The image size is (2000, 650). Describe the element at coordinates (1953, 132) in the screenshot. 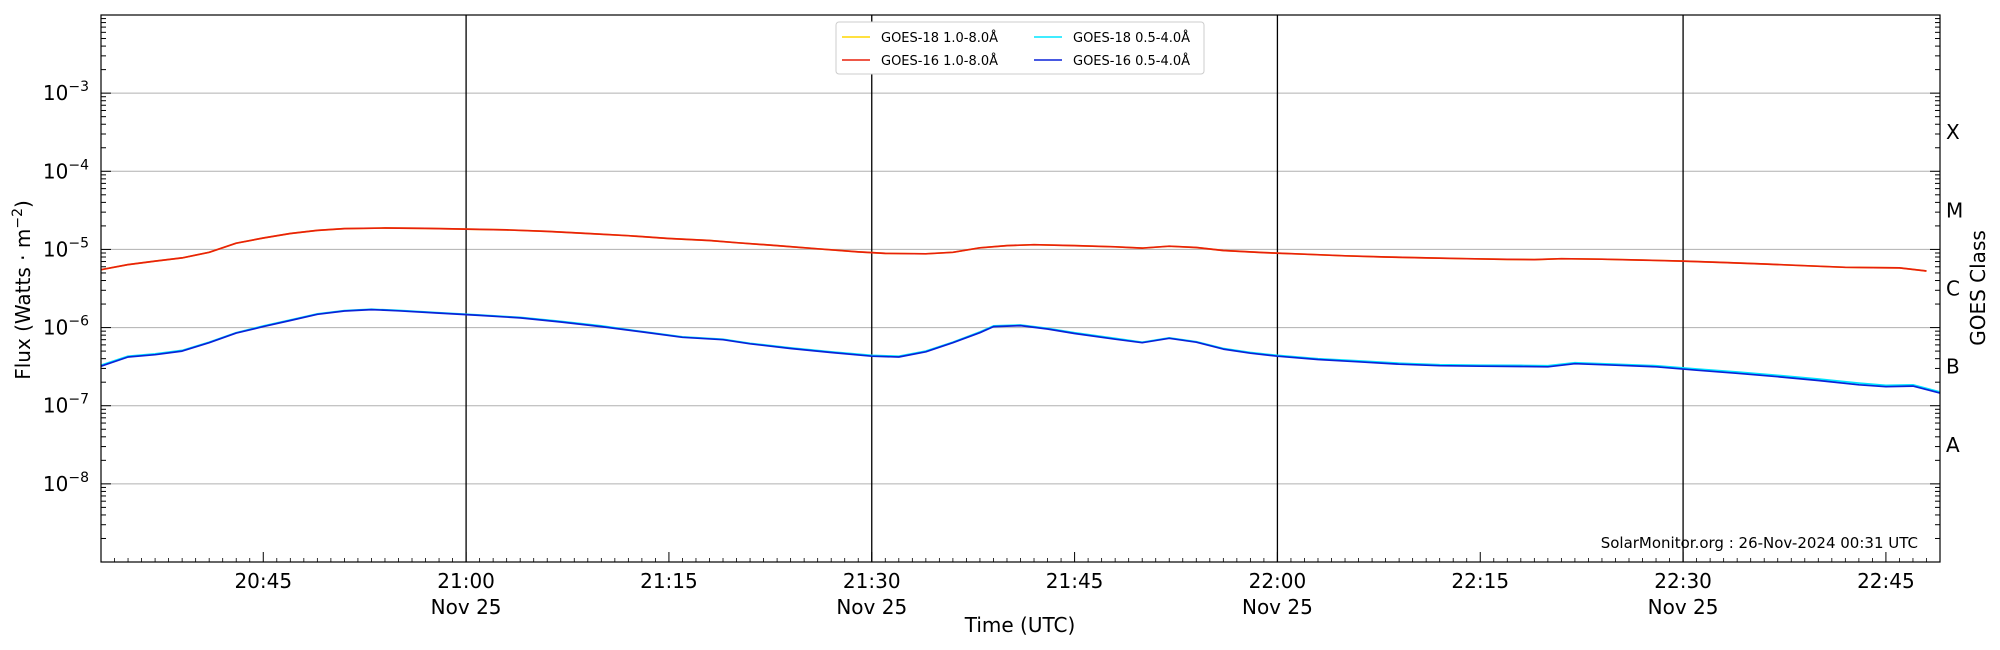

I see `goes-class-label: X` at that location.